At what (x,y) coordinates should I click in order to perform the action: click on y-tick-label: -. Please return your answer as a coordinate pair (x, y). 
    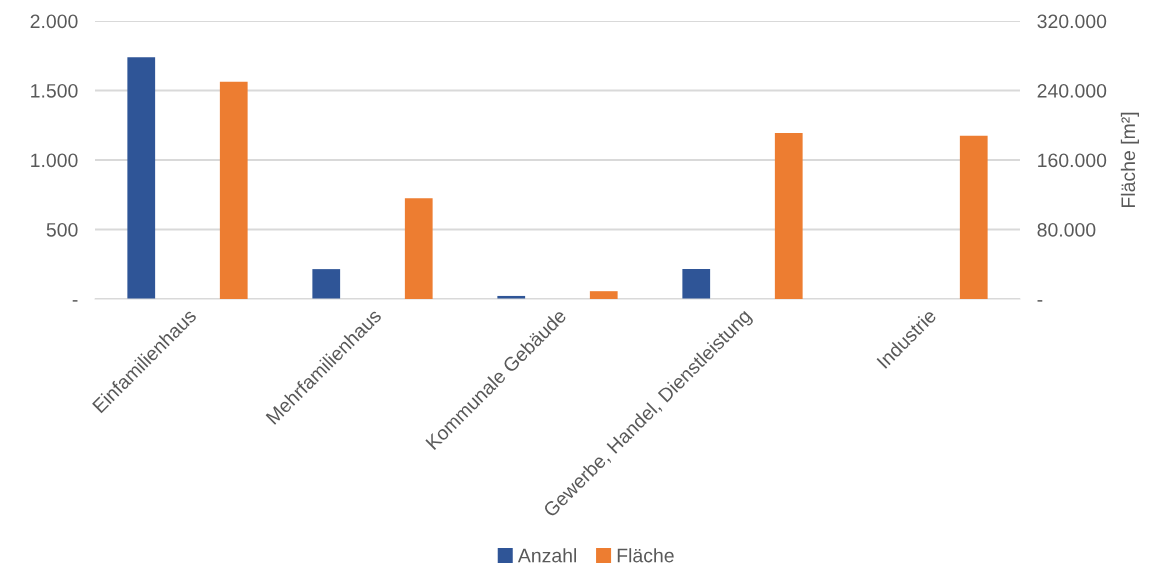
    Looking at the image, I should click on (75, 301).